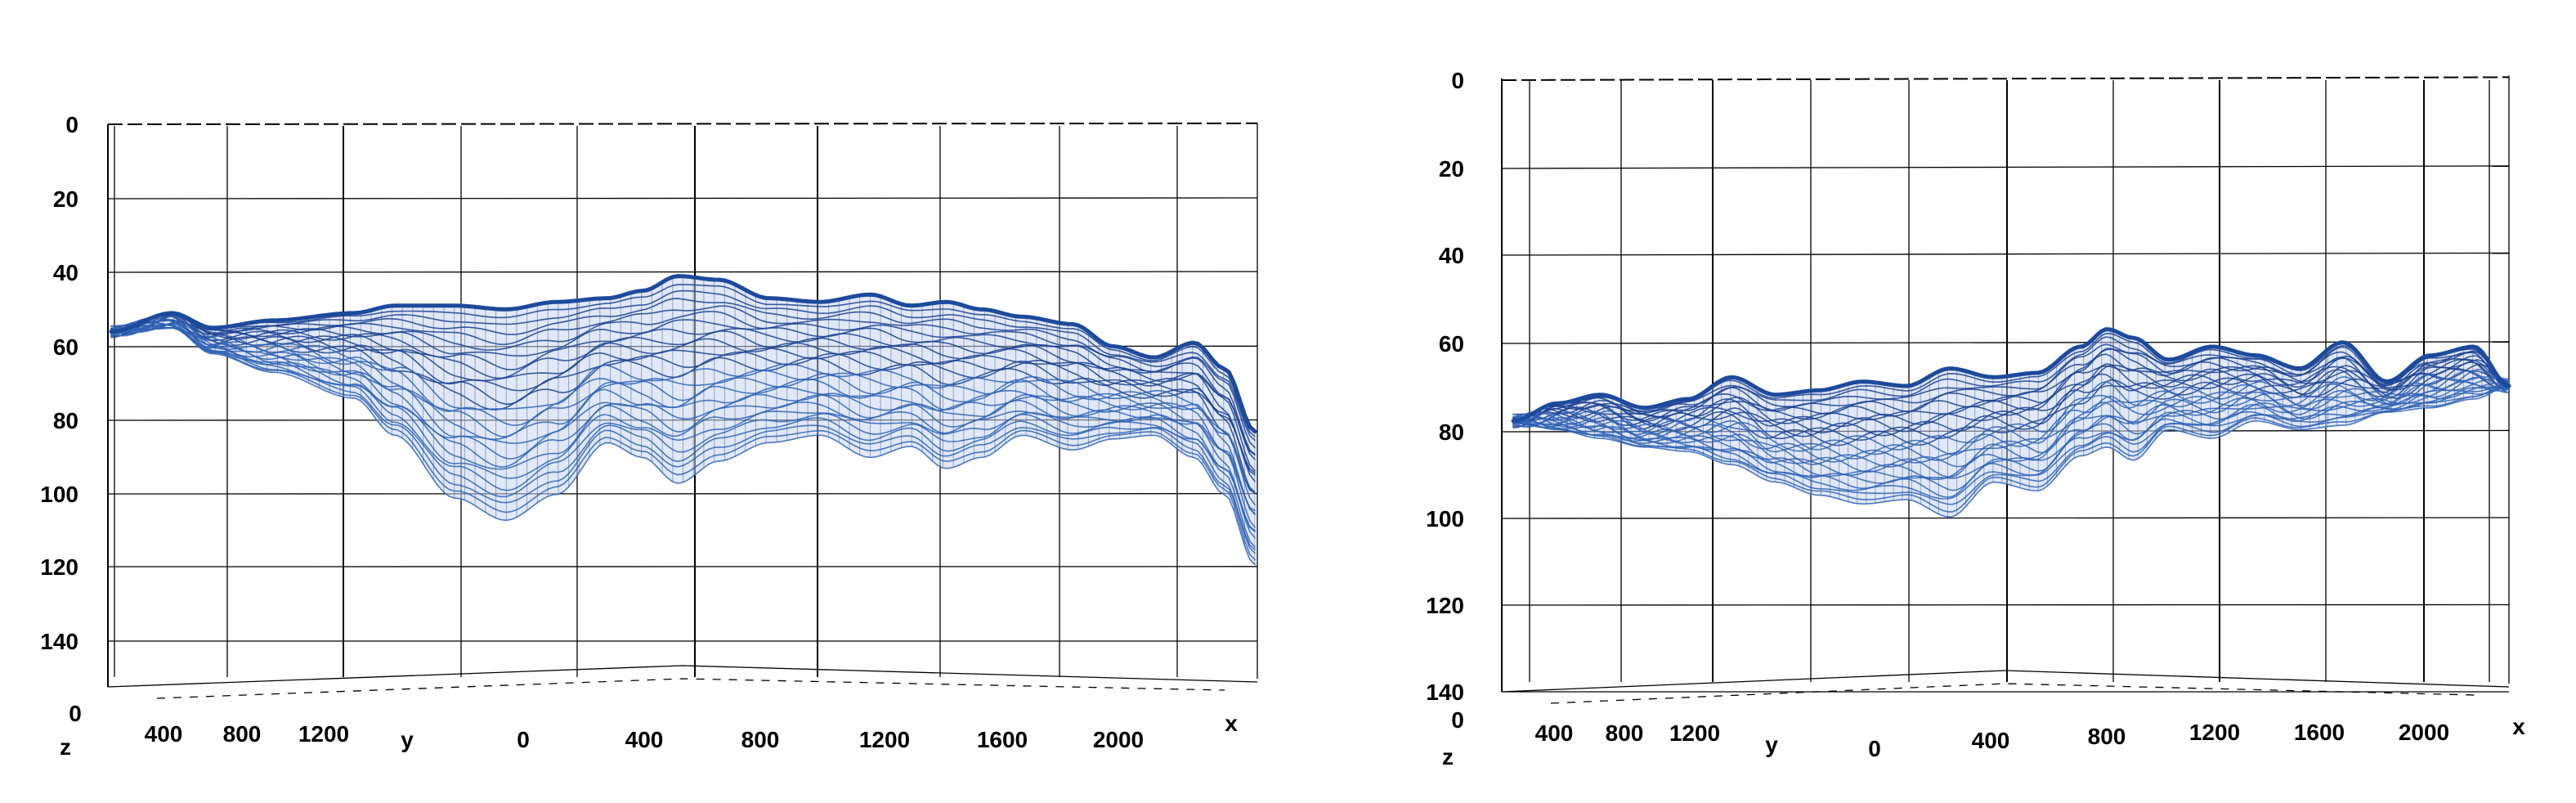 This screenshot has width=2576, height=803. I want to click on left-x-tick-label: 1600, so click(1003, 740).